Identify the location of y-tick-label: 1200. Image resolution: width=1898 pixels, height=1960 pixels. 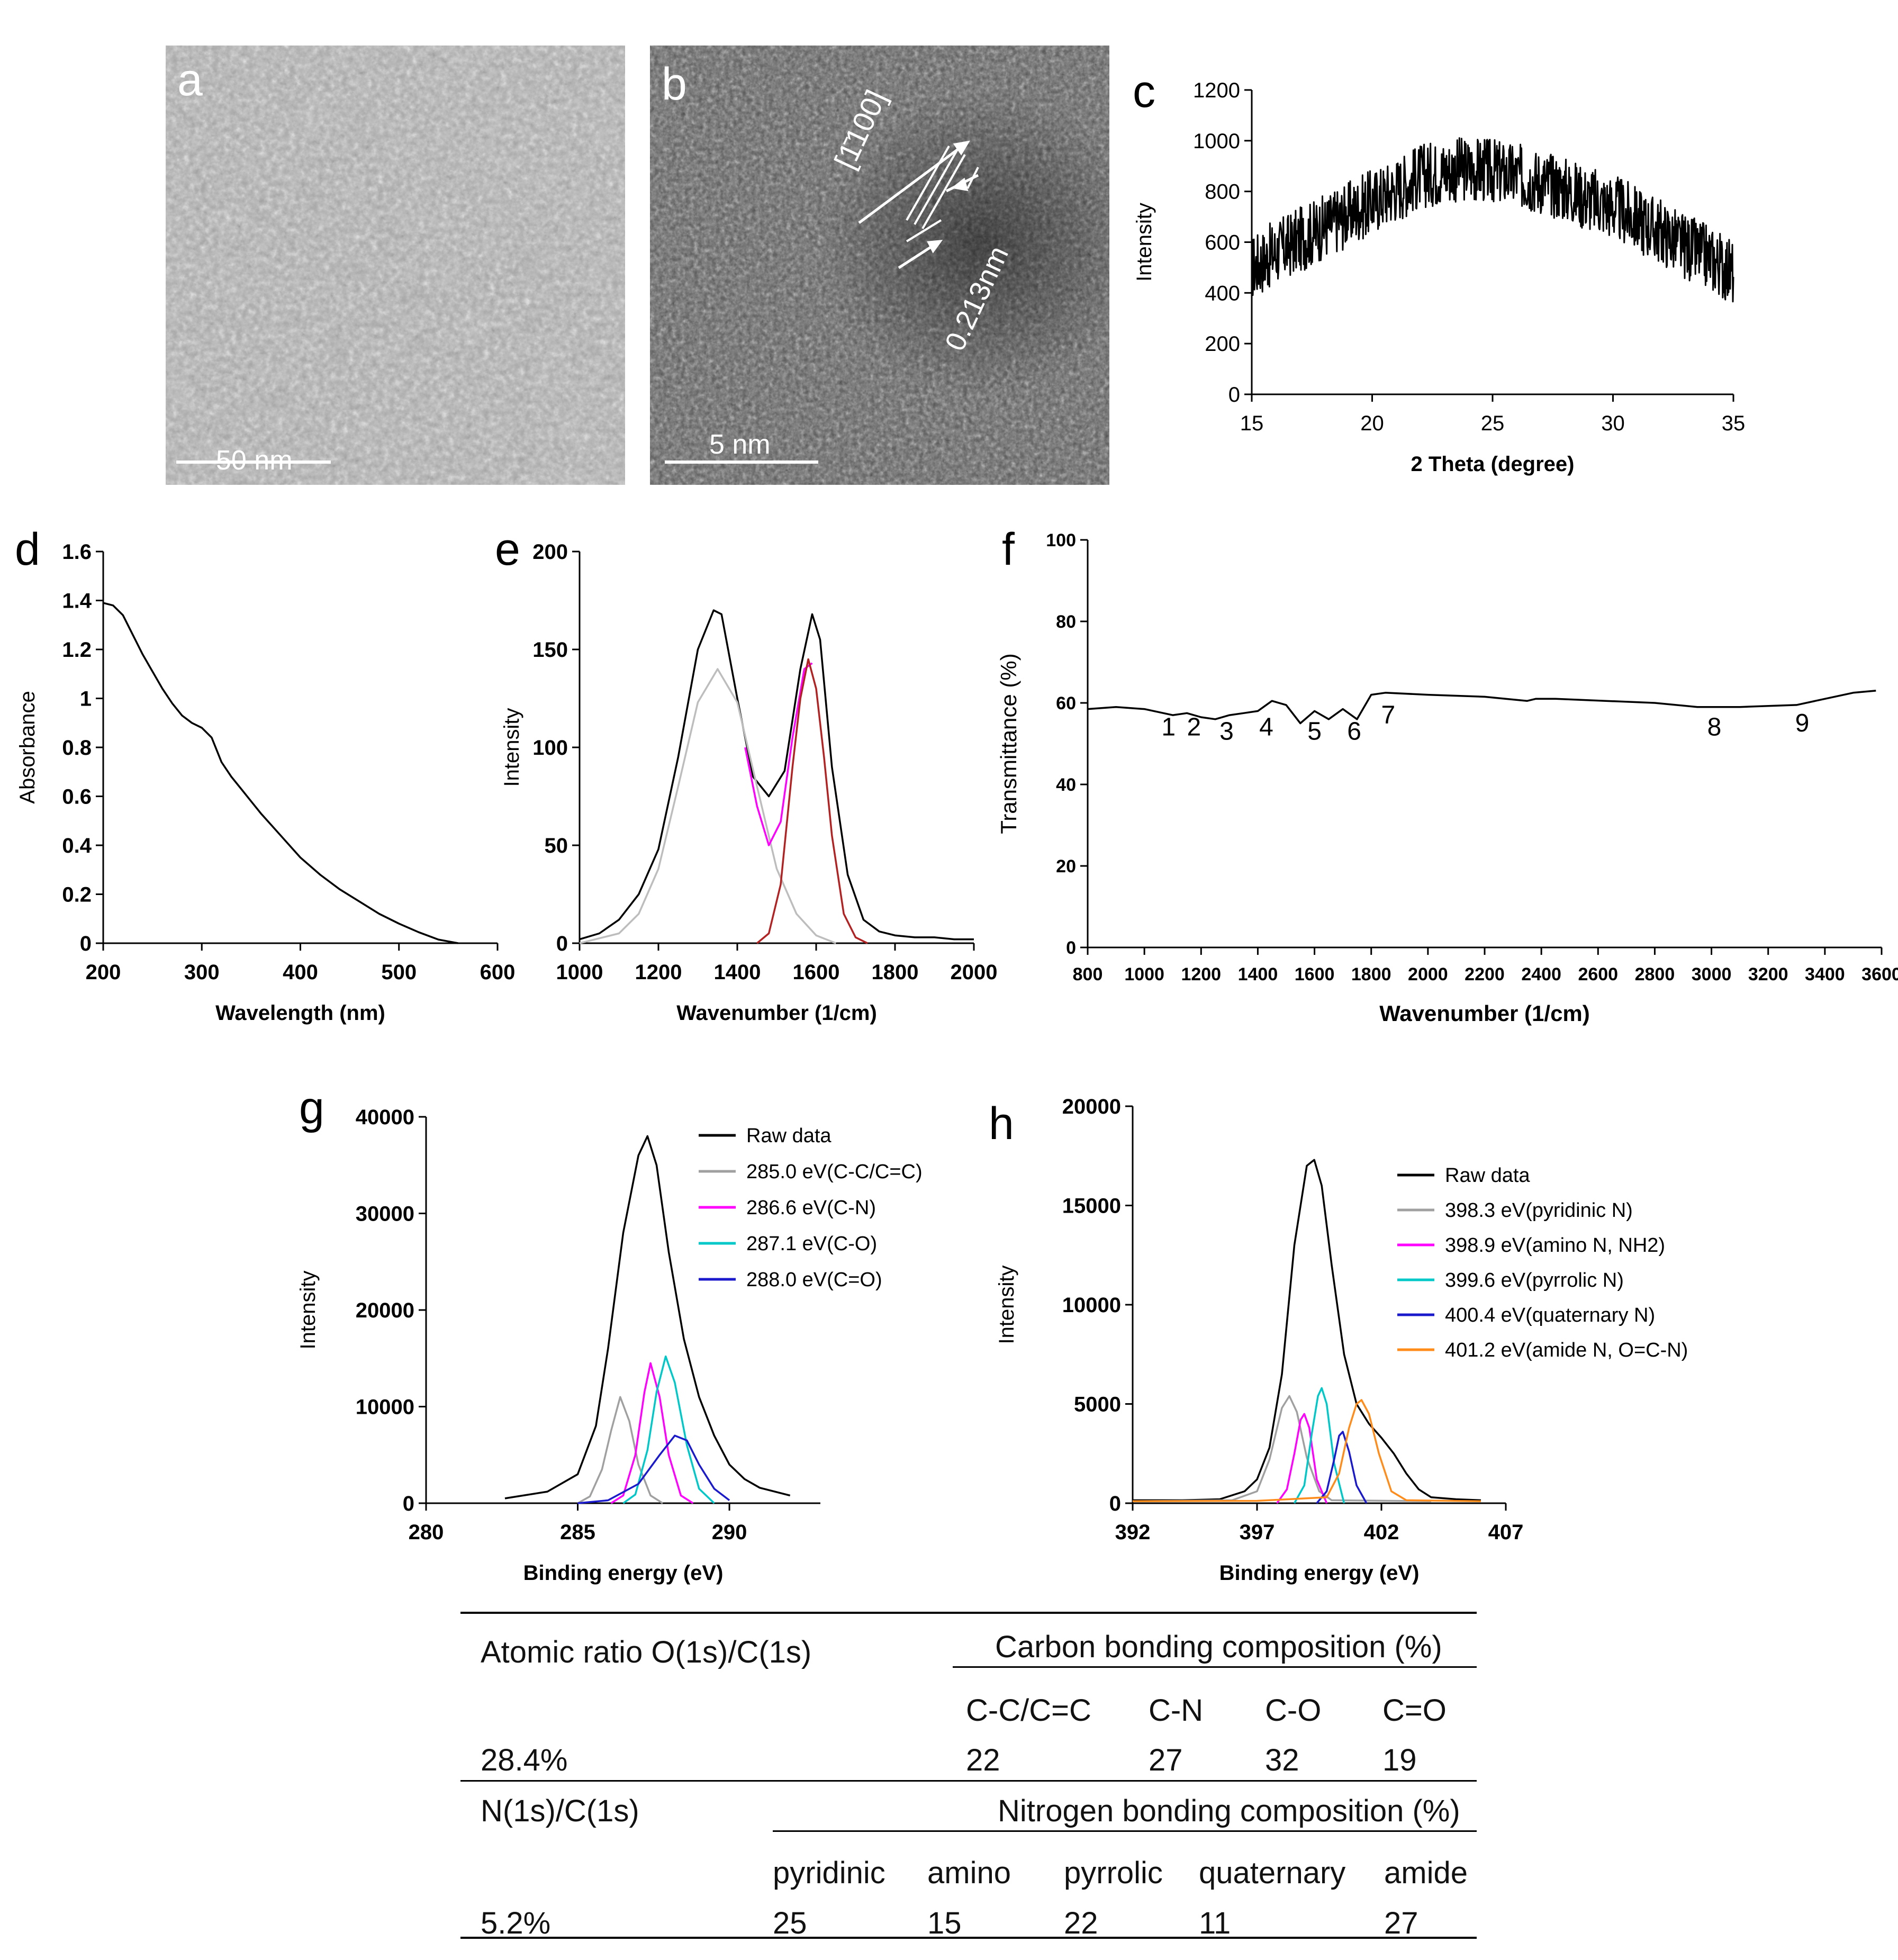
(1217, 90).